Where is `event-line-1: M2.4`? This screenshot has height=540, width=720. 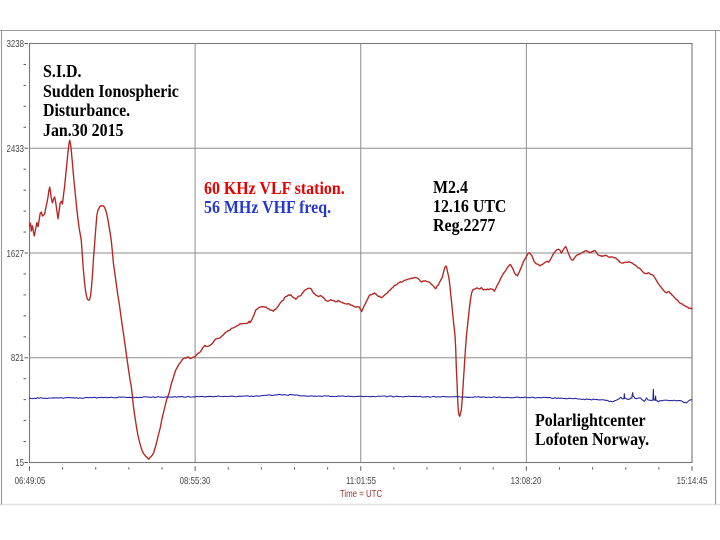 event-line-1: M2.4 is located at coordinates (450, 187).